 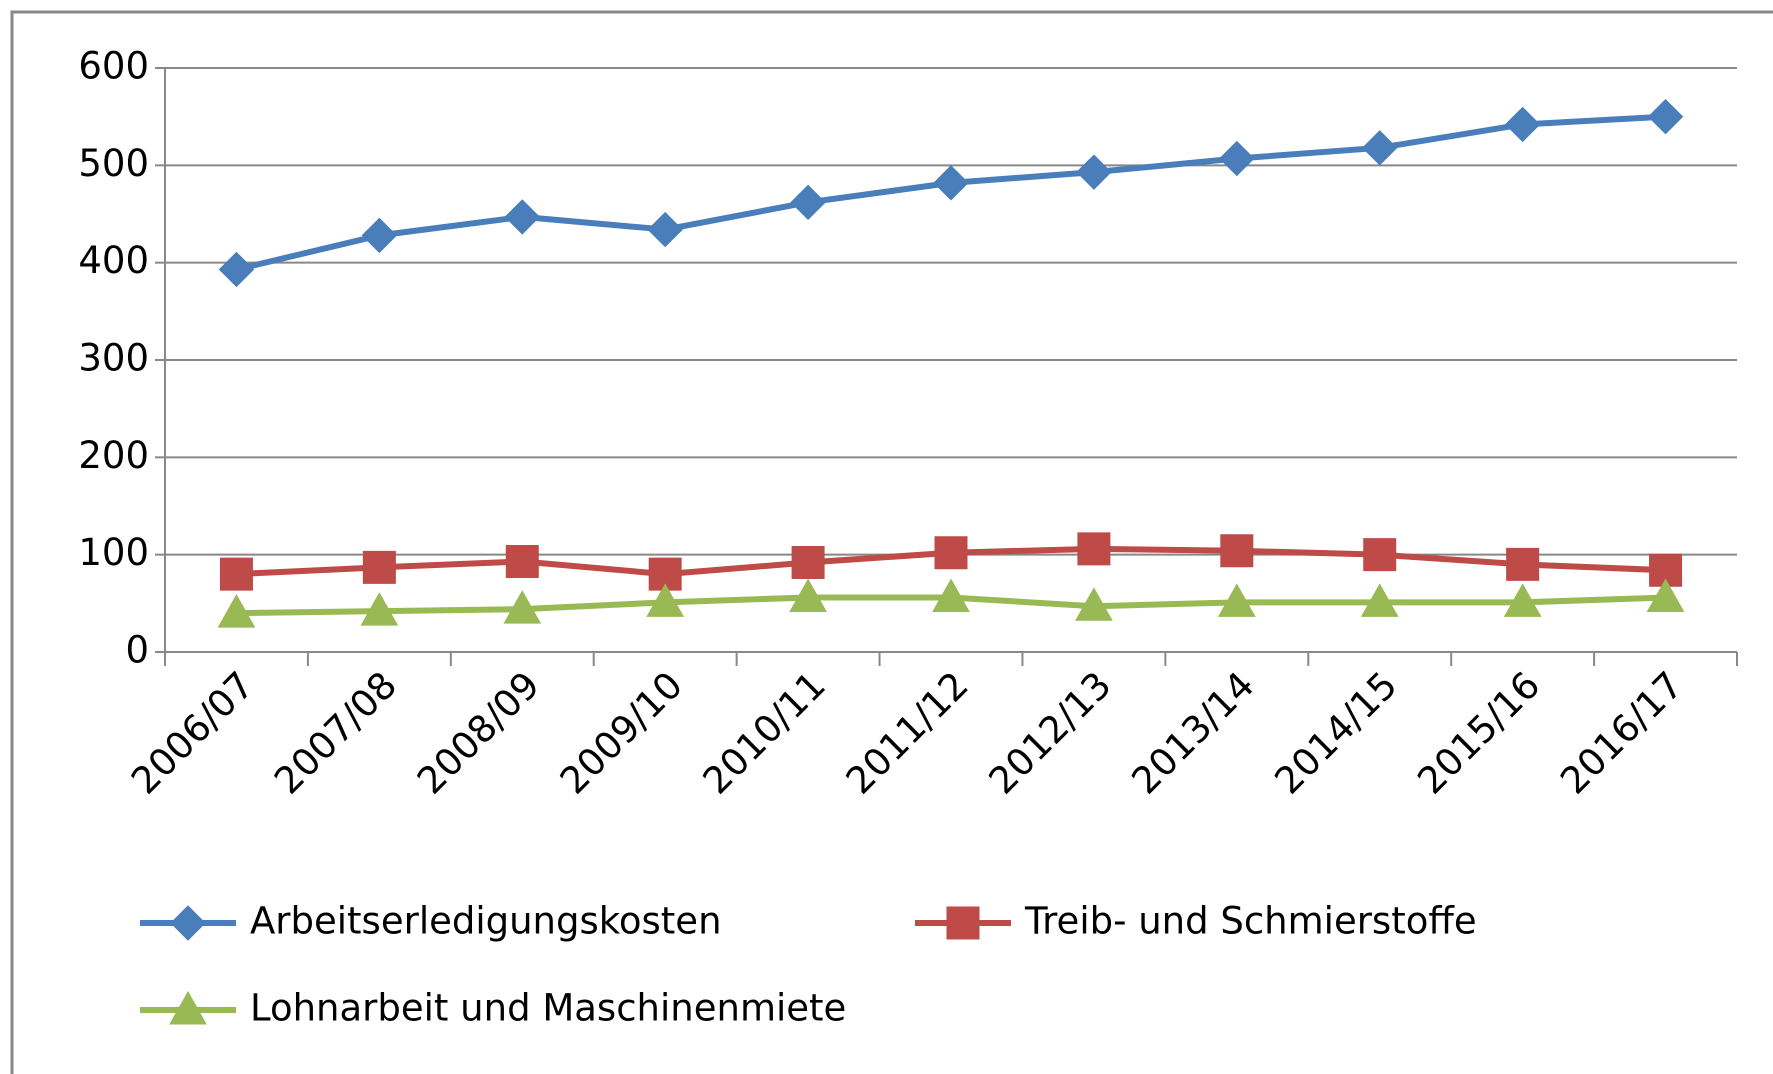 What do you see at coordinates (113, 358) in the screenshot?
I see `y-tick-label: 300` at bounding box center [113, 358].